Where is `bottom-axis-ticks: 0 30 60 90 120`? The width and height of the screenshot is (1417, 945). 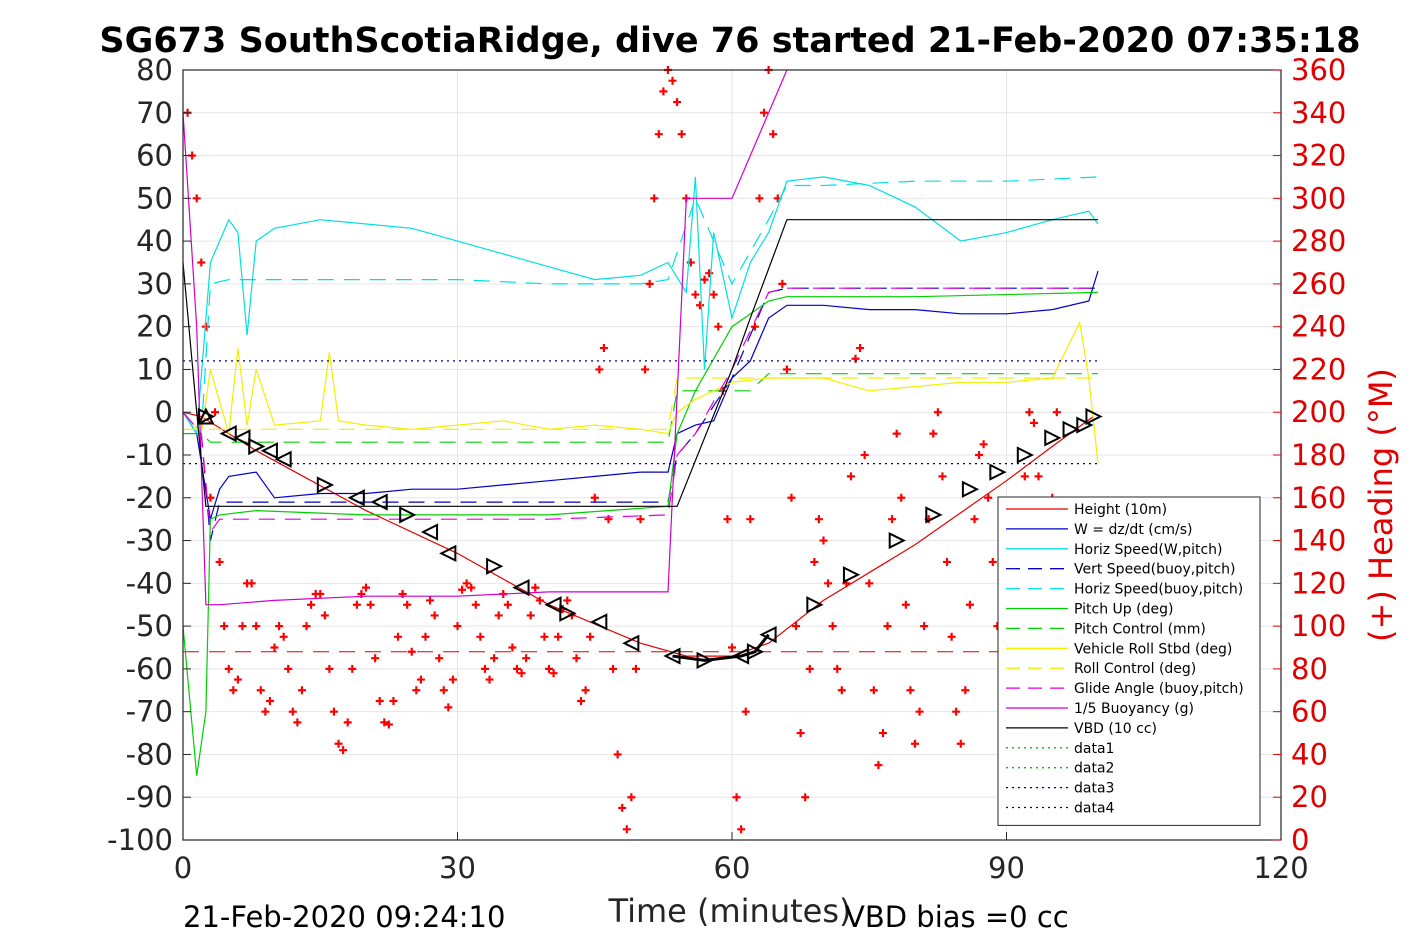
bottom-axis-ticks: 0 30 60 90 120 is located at coordinates (741, 858).